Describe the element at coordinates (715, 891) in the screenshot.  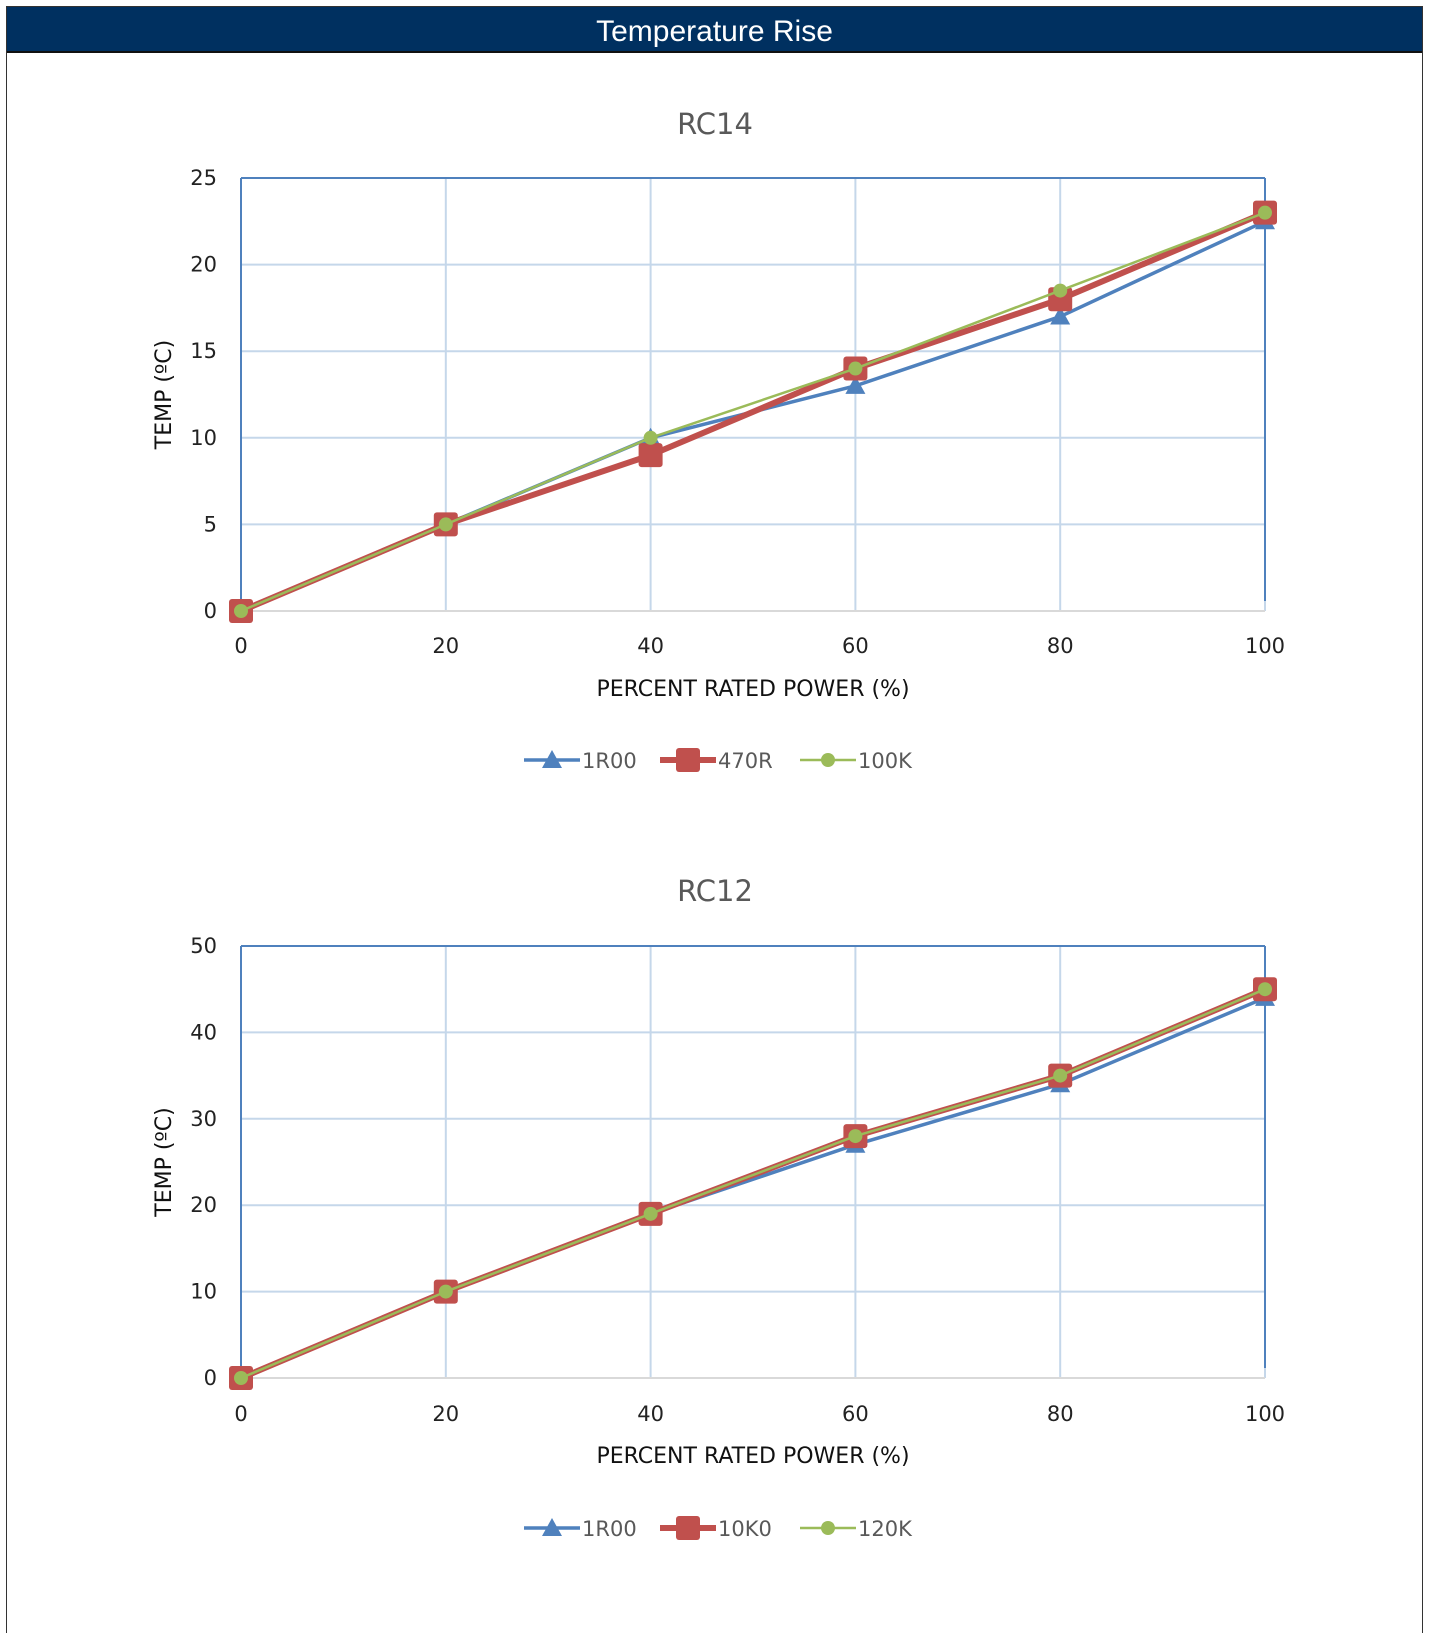
I see `chart-title: RC12` at that location.